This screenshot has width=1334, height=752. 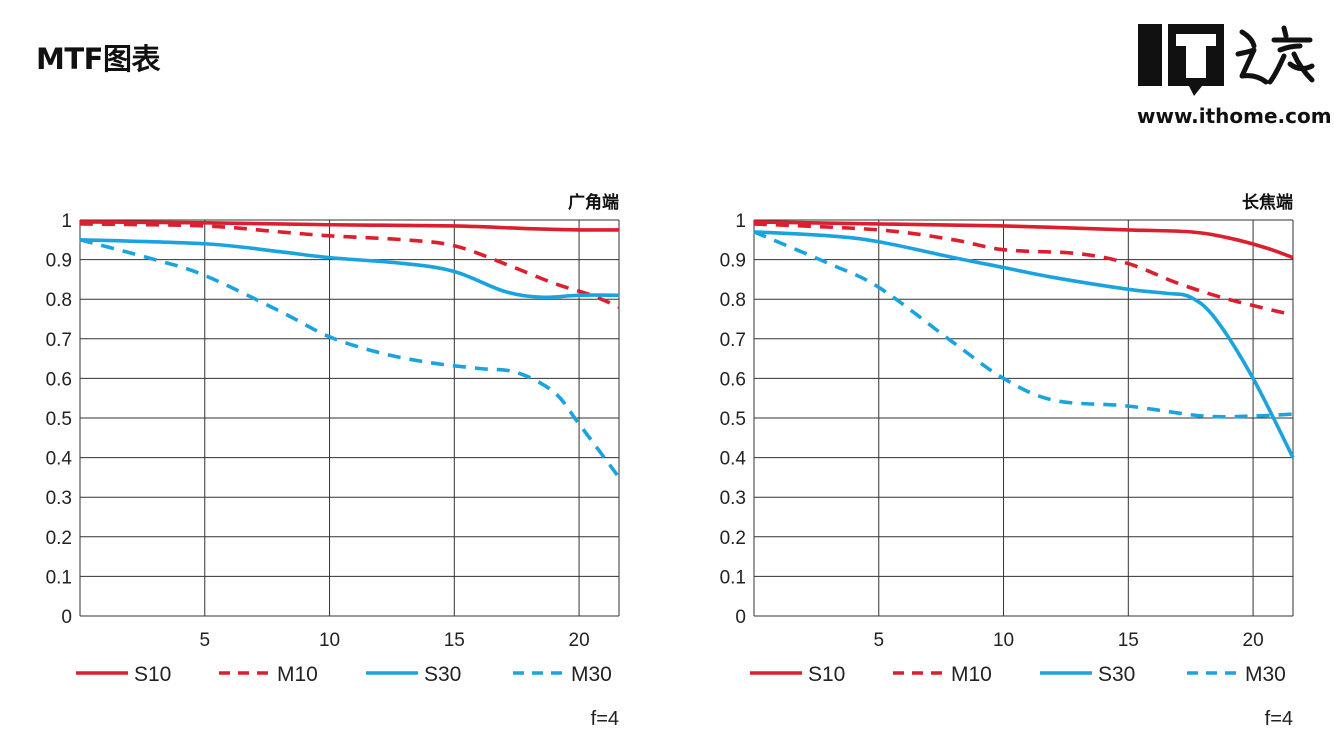 What do you see at coordinates (1226, 60) in the screenshot?
I see `ithome-logo` at bounding box center [1226, 60].